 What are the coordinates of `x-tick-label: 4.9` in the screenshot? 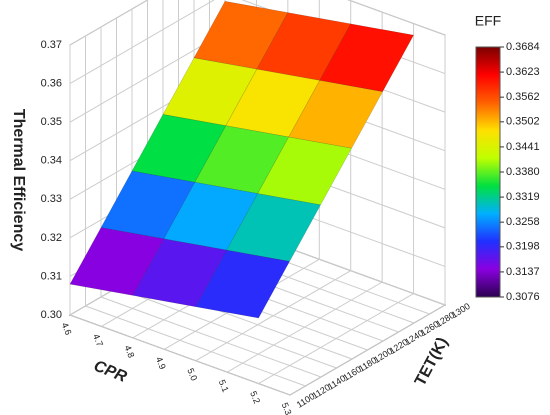 It's located at (161, 362).